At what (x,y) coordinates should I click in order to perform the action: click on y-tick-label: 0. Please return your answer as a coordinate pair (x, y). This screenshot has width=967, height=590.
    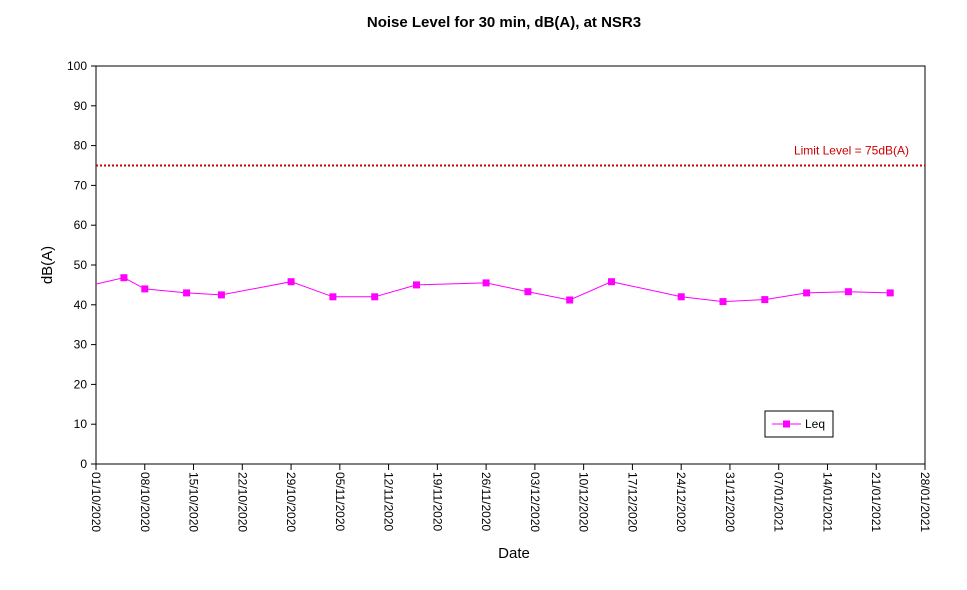
    Looking at the image, I should click on (83, 464).